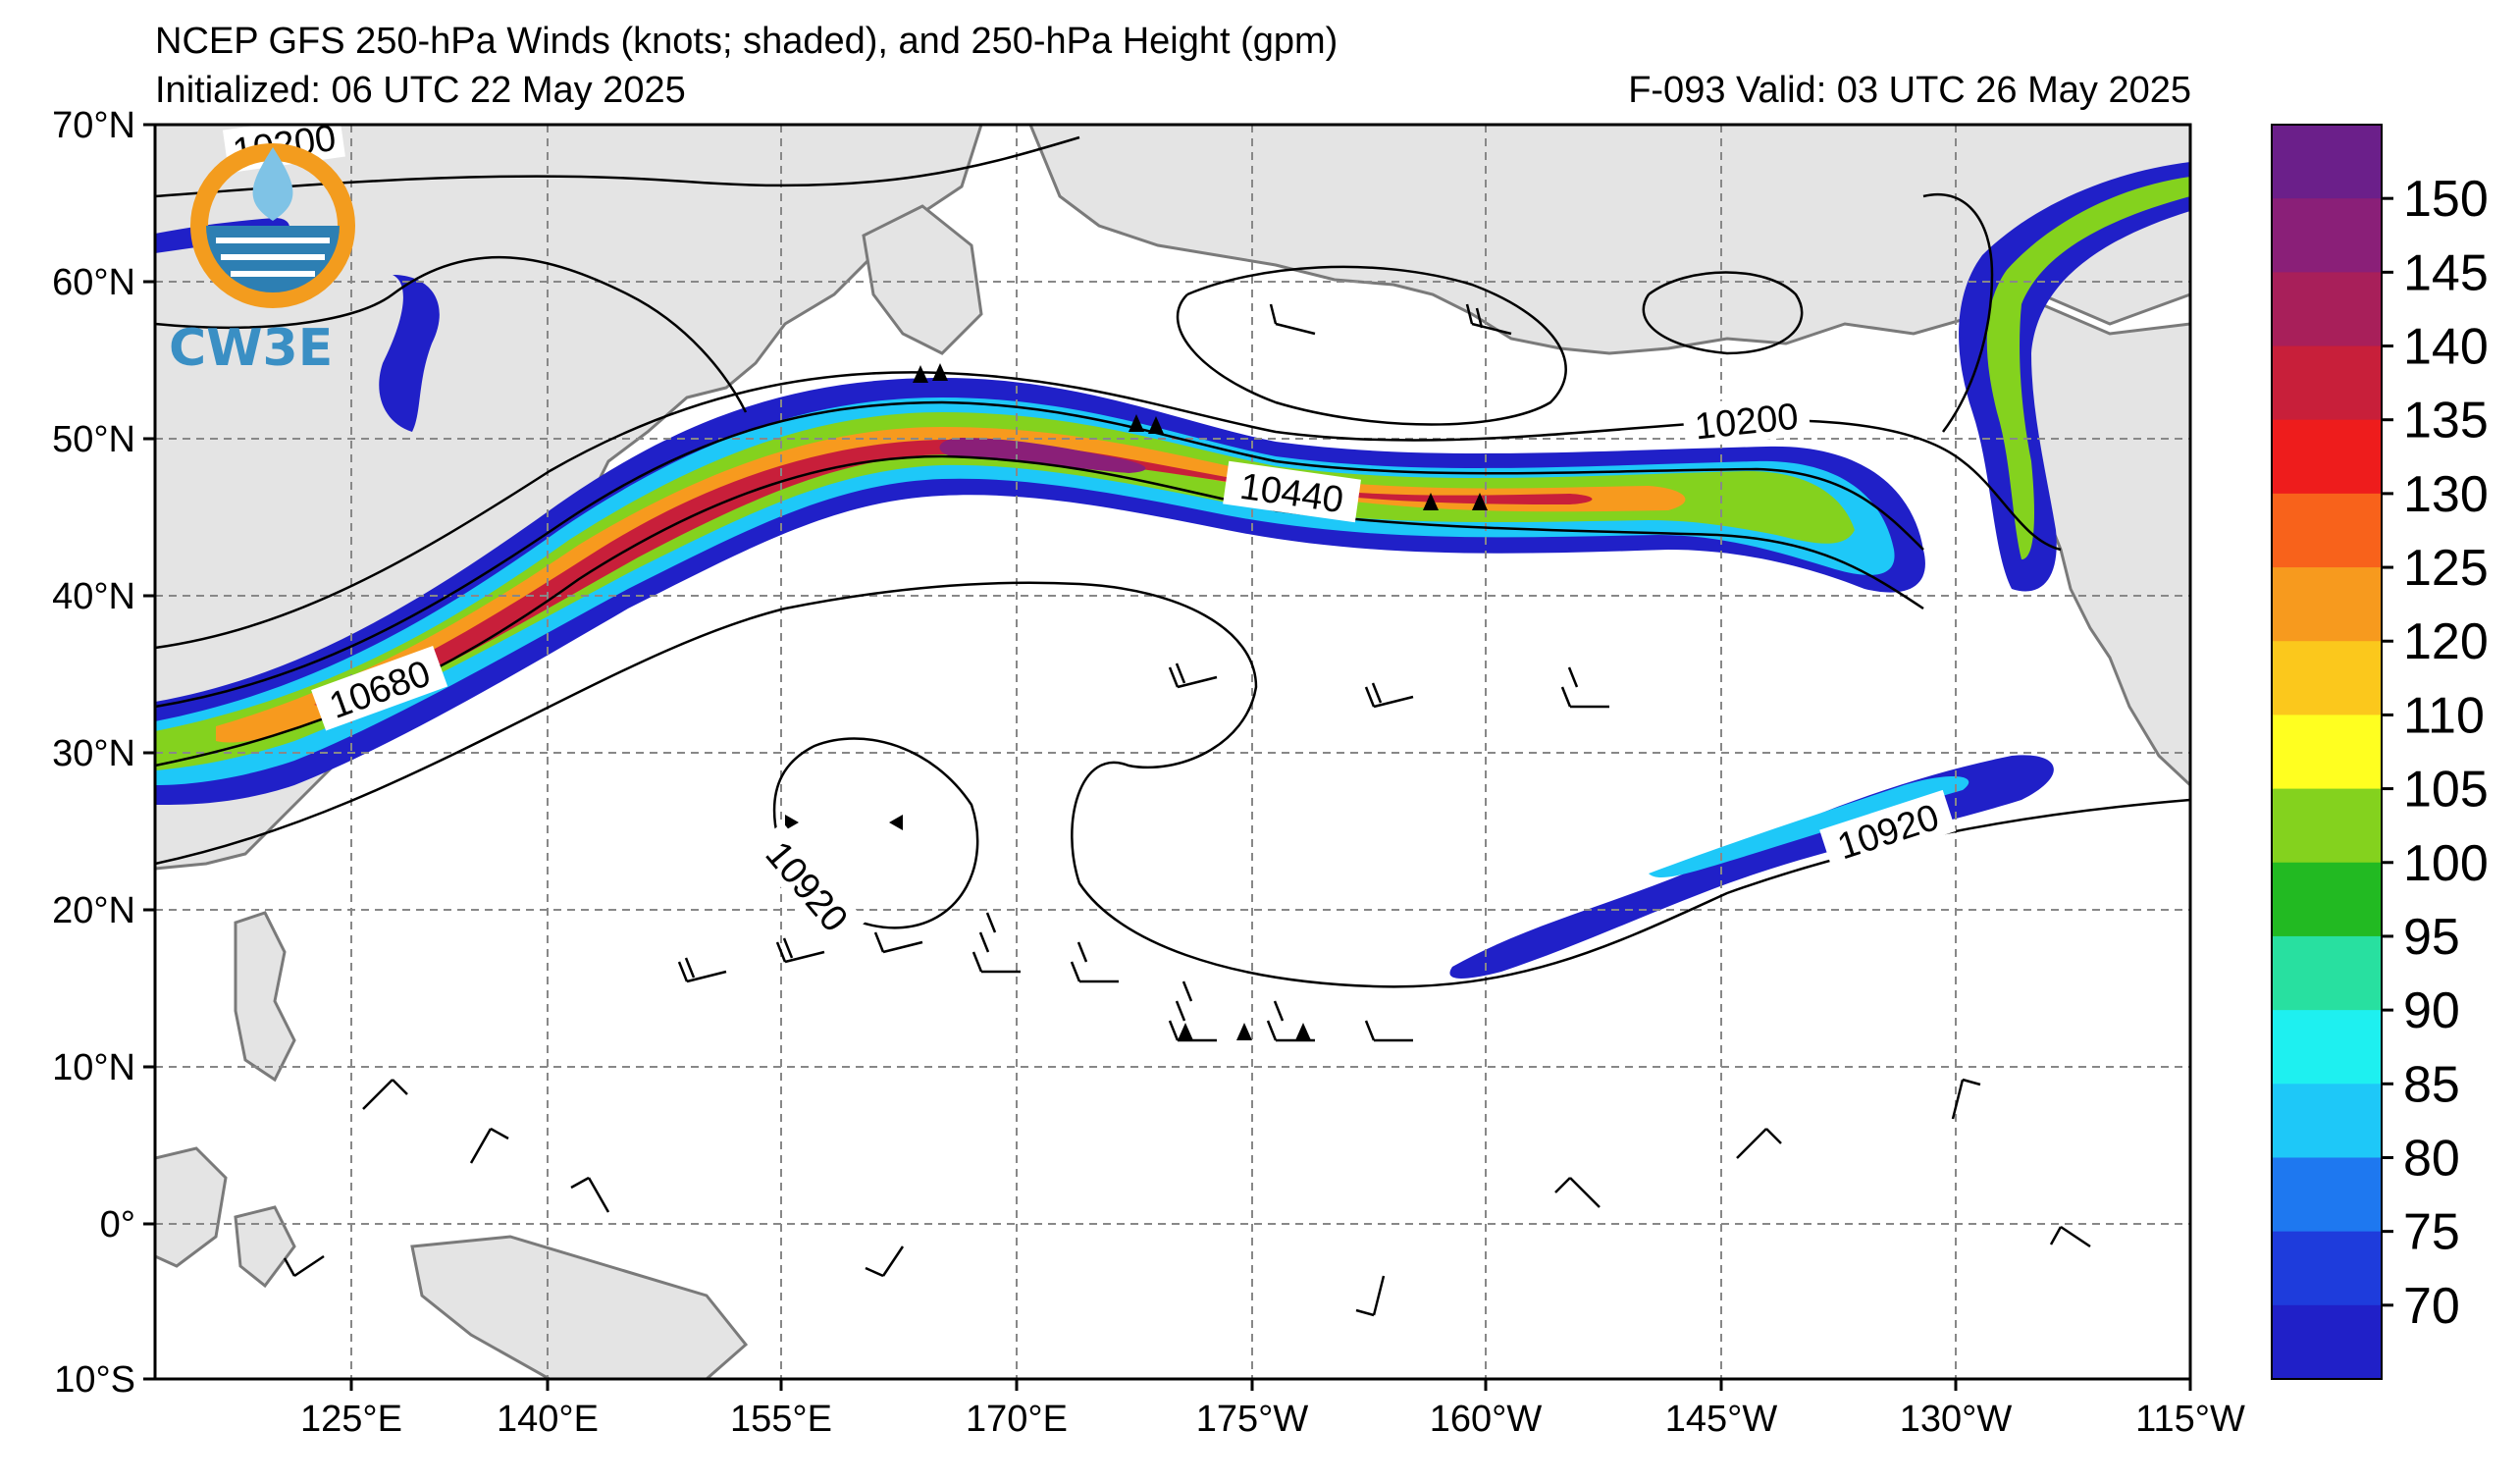 This screenshot has height=1483, width=2520. I want to click on colorbar-label: 70, so click(2431, 1307).